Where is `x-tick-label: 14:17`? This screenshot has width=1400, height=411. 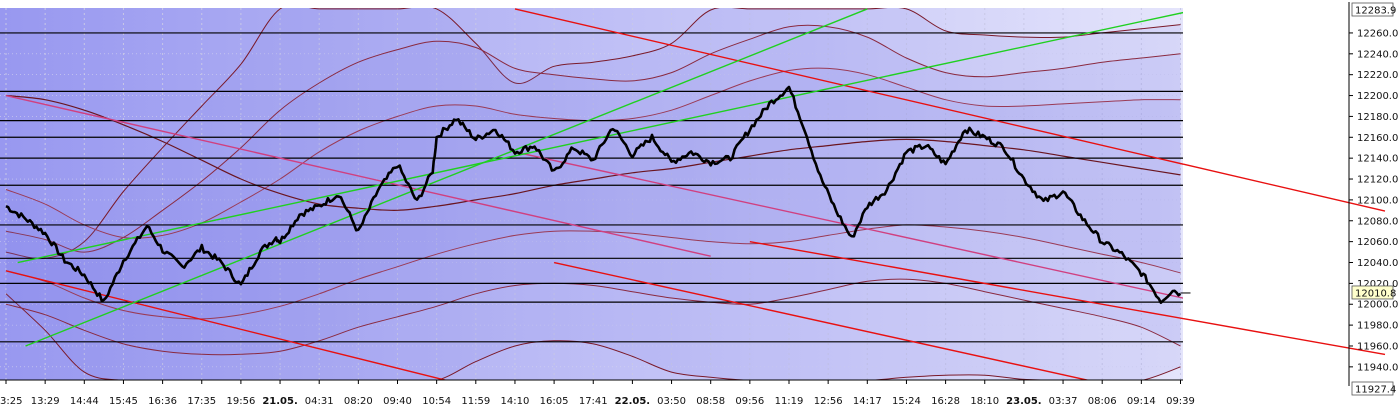 x-tick-label: 14:17 is located at coordinates (867, 401).